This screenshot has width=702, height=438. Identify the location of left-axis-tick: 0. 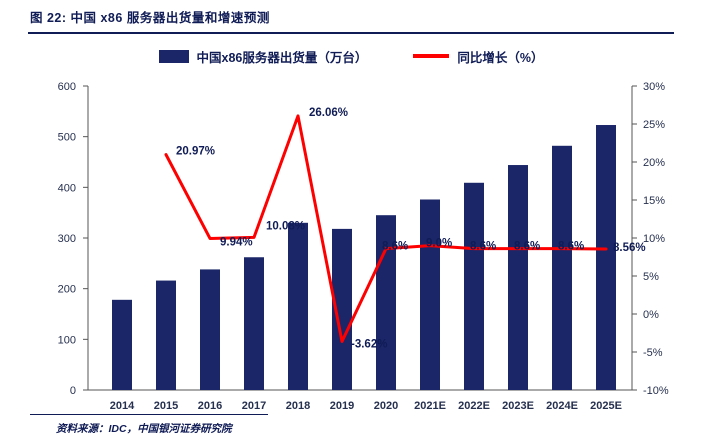
(73, 391).